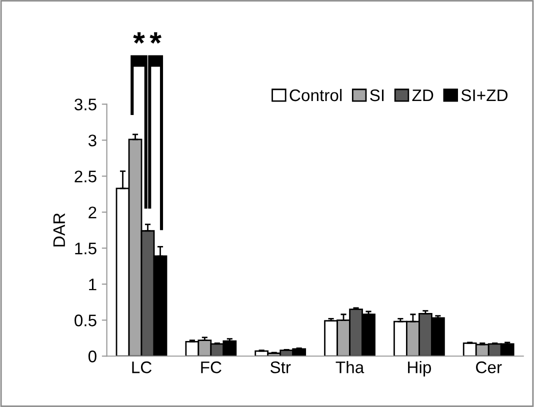 The image size is (534, 407). What do you see at coordinates (85, 176) in the screenshot?
I see `y-tick-label: 2.5` at bounding box center [85, 176].